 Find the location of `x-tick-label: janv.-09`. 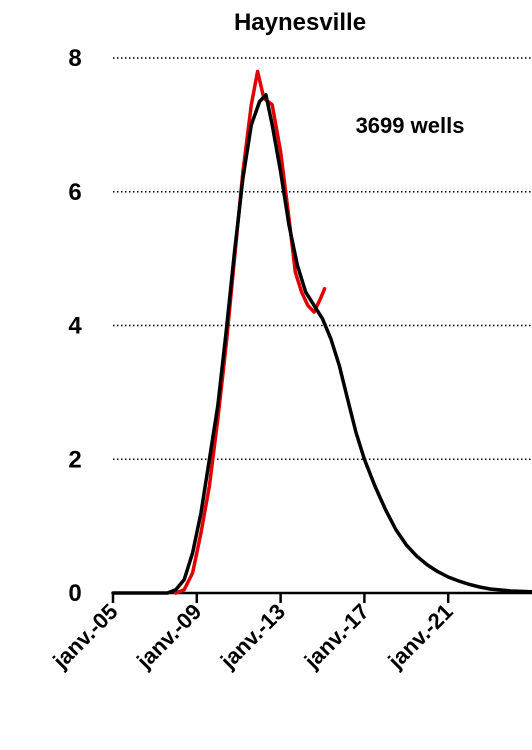

x-tick-label: janv.-09 is located at coordinates (168, 636).